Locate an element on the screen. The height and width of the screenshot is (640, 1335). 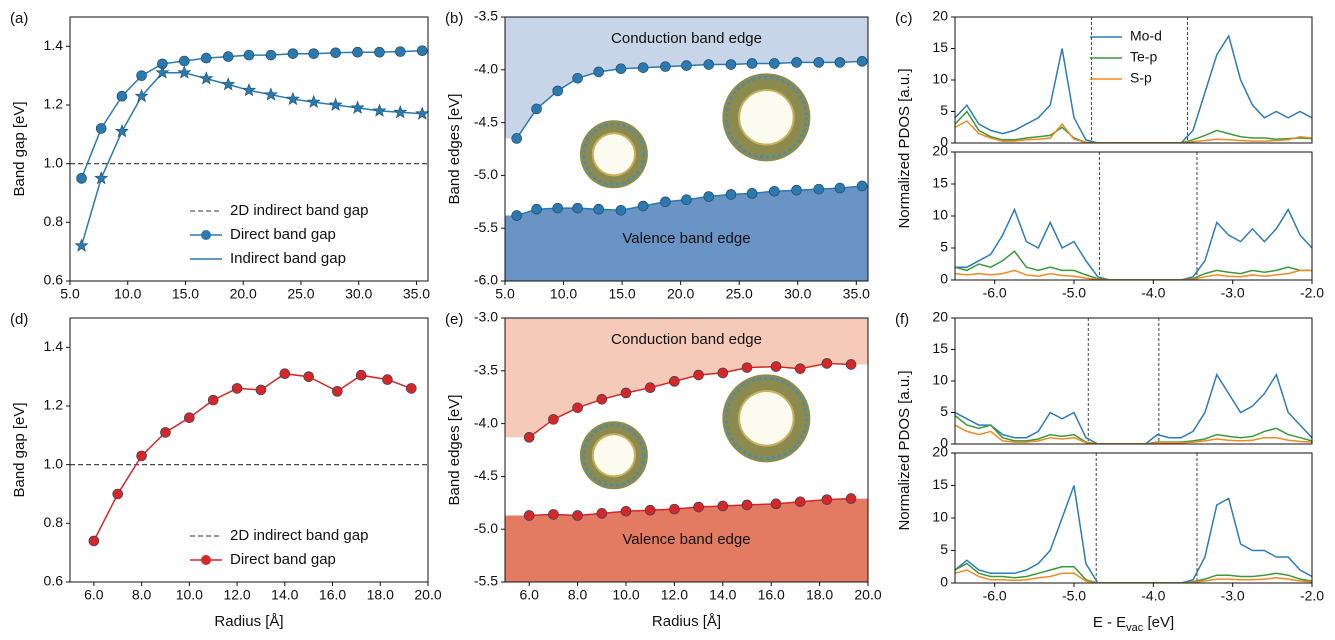
x-axis-label-part: [eV] is located at coordinates (1158, 622).